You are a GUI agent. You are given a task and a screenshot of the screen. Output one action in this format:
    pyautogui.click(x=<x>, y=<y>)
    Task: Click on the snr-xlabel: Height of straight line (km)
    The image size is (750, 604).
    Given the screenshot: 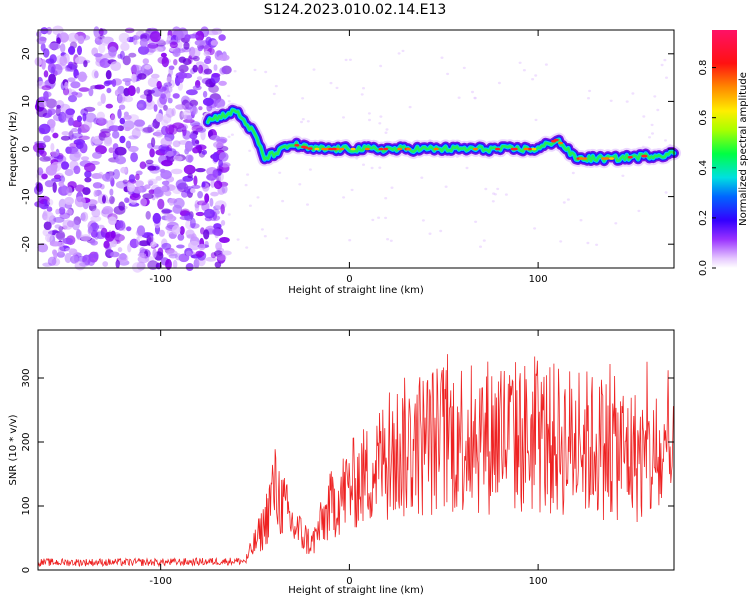 What is the action you would take?
    pyautogui.click(x=356, y=590)
    